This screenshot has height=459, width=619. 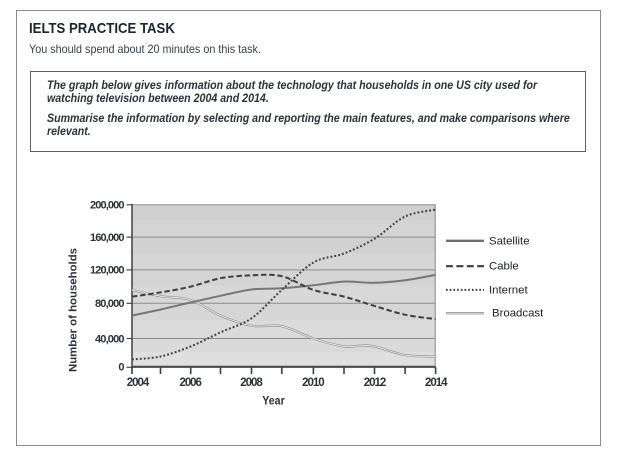 I want to click on svg-text: Number of households, so click(x=74, y=310).